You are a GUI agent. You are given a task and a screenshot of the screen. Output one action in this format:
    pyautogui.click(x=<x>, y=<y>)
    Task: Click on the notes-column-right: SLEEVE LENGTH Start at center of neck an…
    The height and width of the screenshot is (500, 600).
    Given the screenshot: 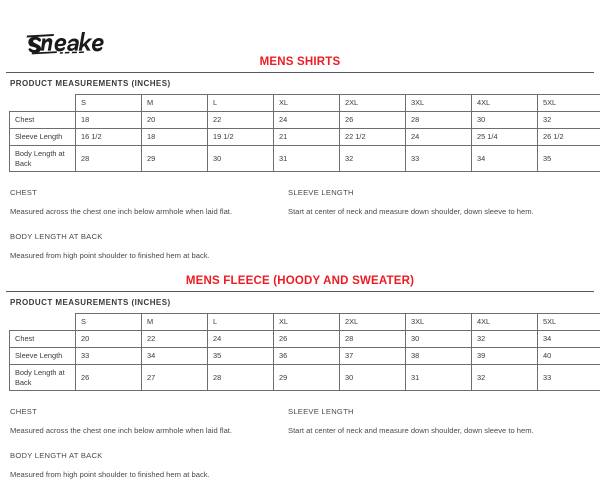 What is the action you would take?
    pyautogui.click(x=427, y=231)
    